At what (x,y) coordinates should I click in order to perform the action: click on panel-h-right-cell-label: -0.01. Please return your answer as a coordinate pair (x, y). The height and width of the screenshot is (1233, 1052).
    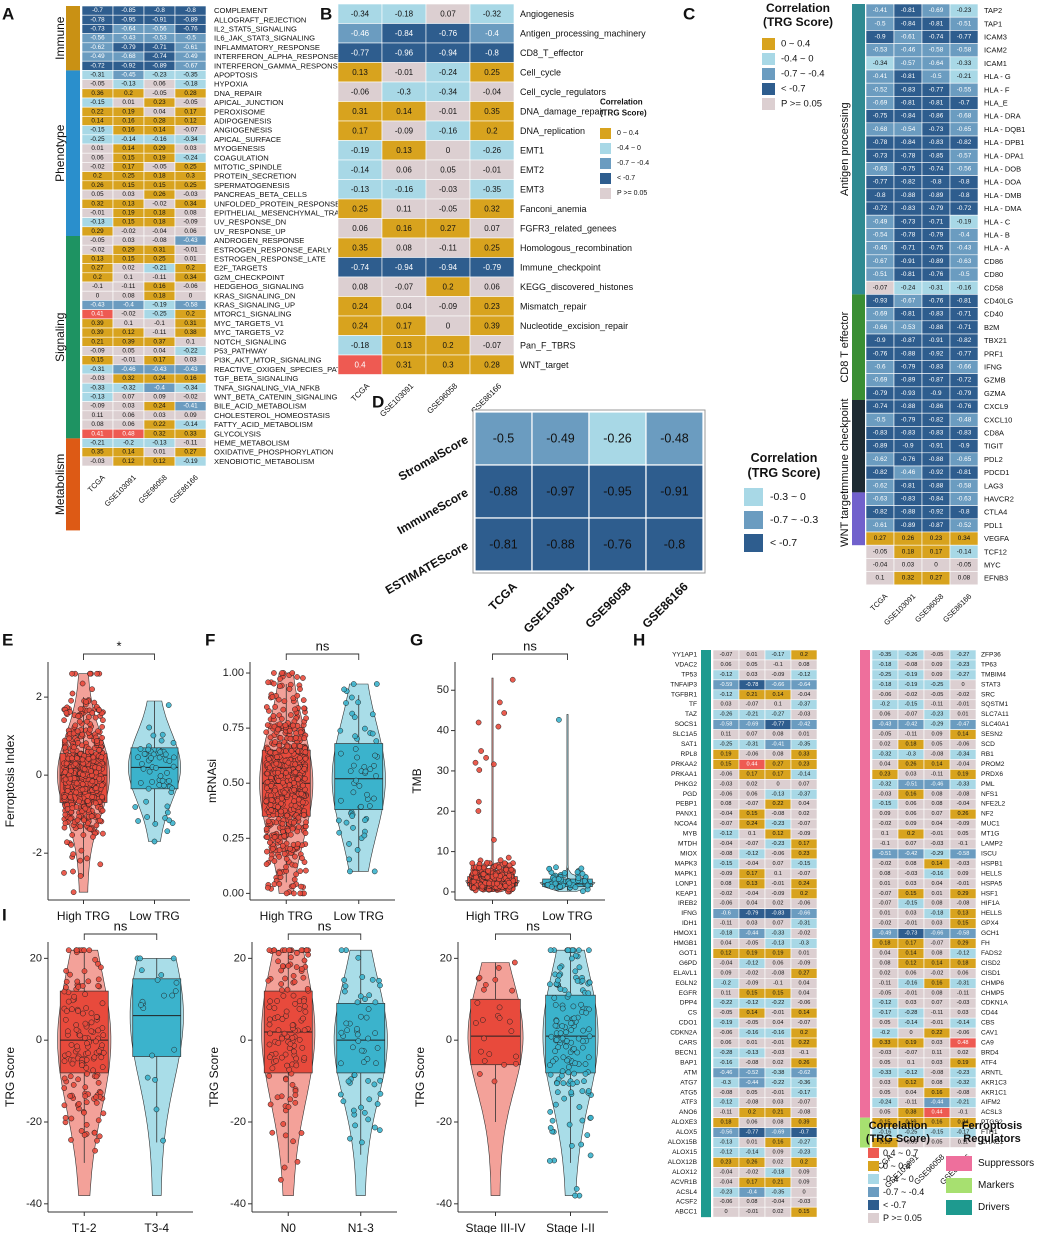
    Looking at the image, I should click on (963, 705).